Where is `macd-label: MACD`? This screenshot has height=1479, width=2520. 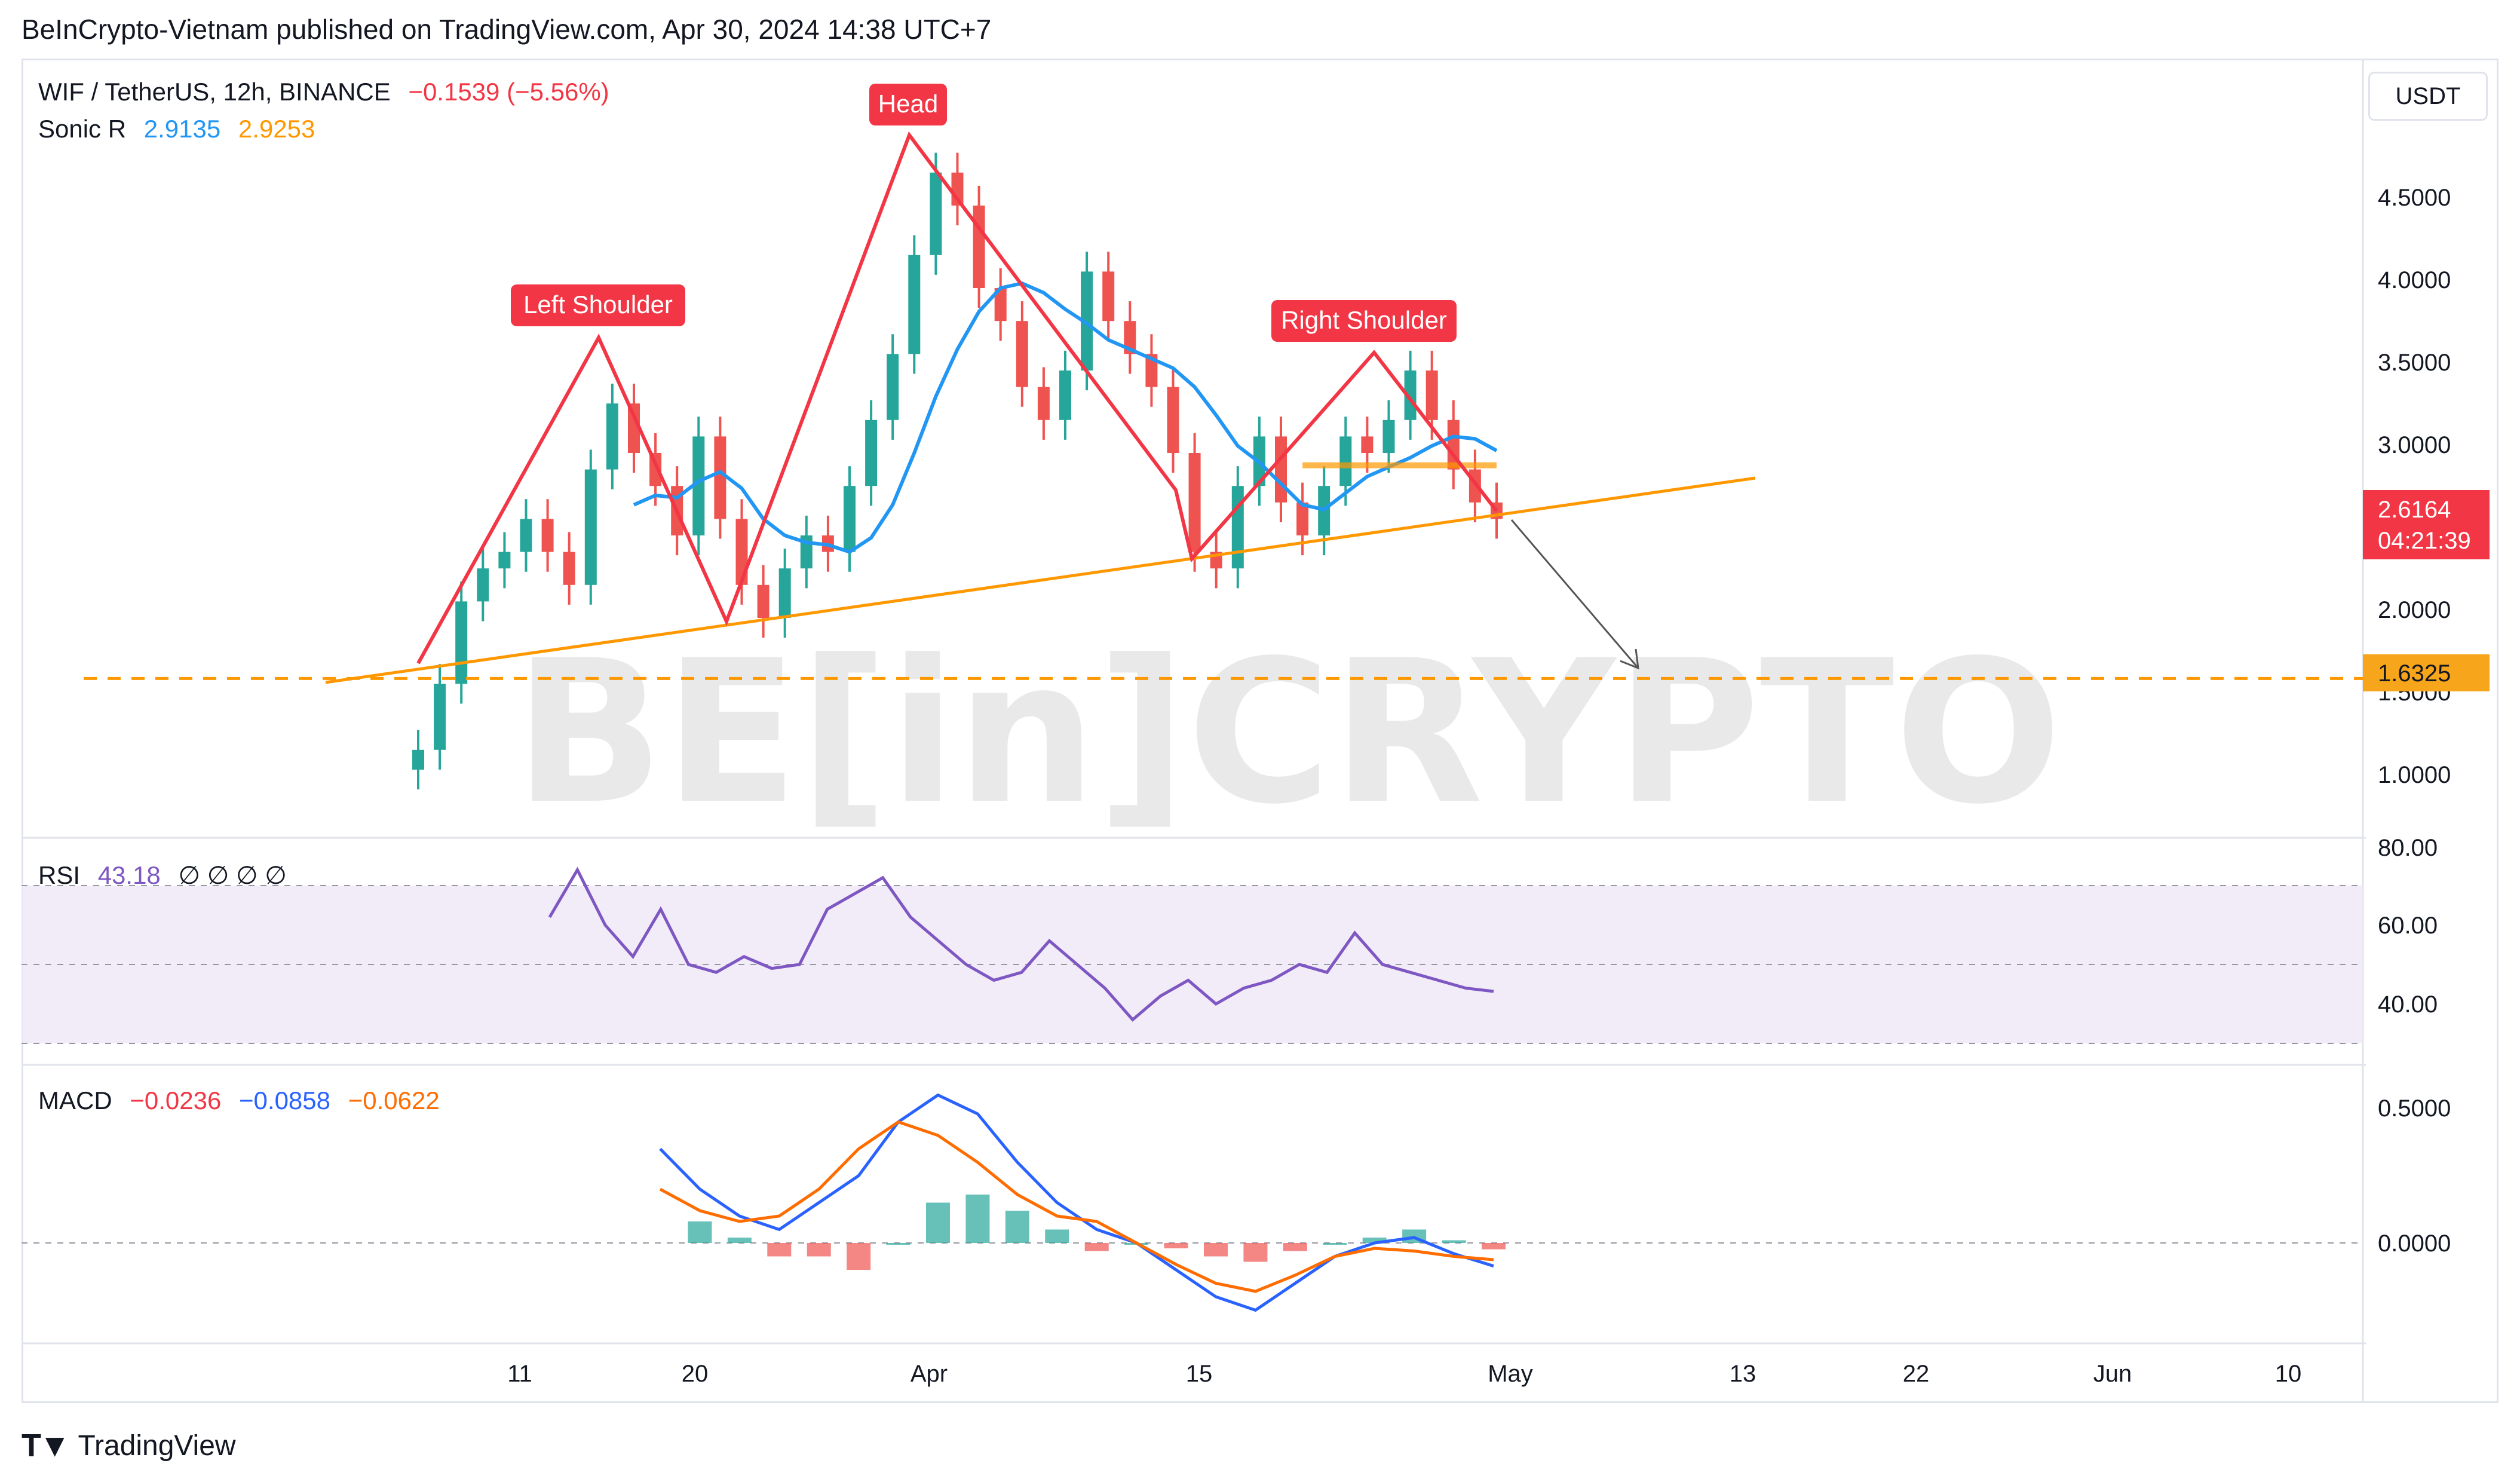 macd-label: MACD is located at coordinates (75, 1100).